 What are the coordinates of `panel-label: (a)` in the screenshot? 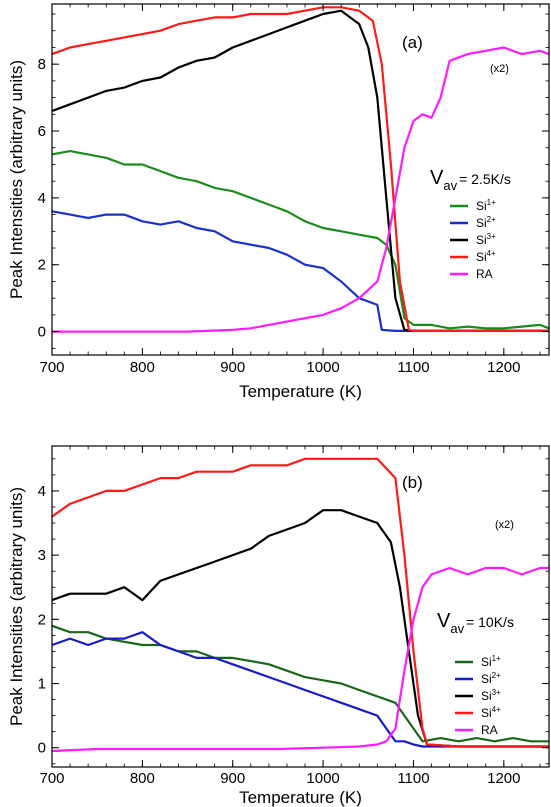 It's located at (412, 42).